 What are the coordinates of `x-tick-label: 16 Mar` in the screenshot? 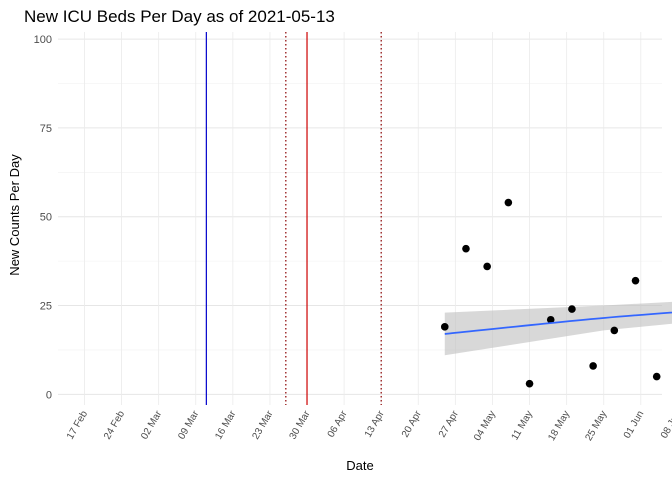 It's located at (225, 424).